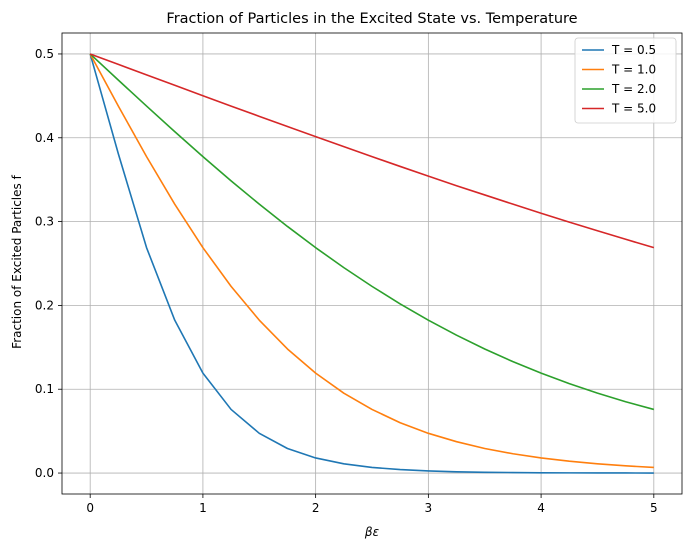  What do you see at coordinates (633, 89) in the screenshot?
I see `legend-entry: T = 2.0` at bounding box center [633, 89].